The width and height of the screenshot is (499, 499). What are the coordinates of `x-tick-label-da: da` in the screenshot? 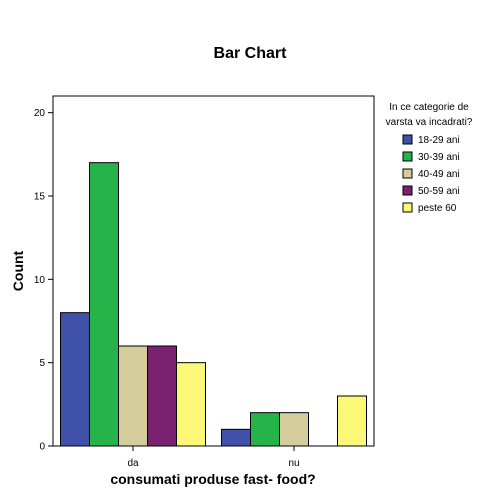 It's located at (133, 463).